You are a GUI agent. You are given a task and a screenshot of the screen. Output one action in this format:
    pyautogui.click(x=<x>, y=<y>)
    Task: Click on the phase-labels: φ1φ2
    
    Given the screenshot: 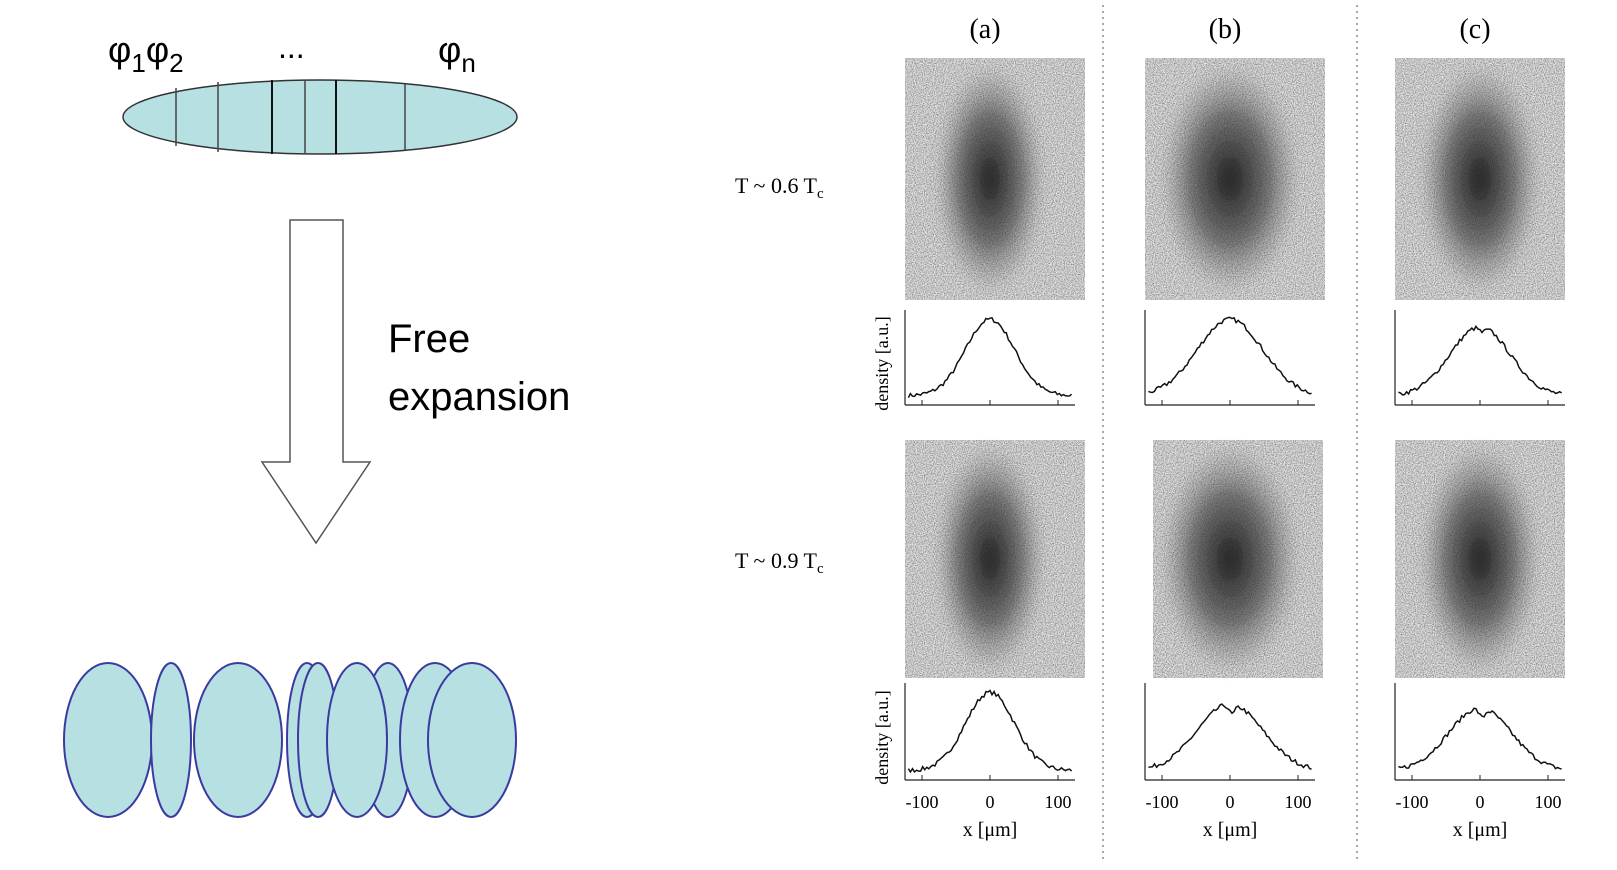 What is the action you would take?
    pyautogui.click(x=146, y=53)
    